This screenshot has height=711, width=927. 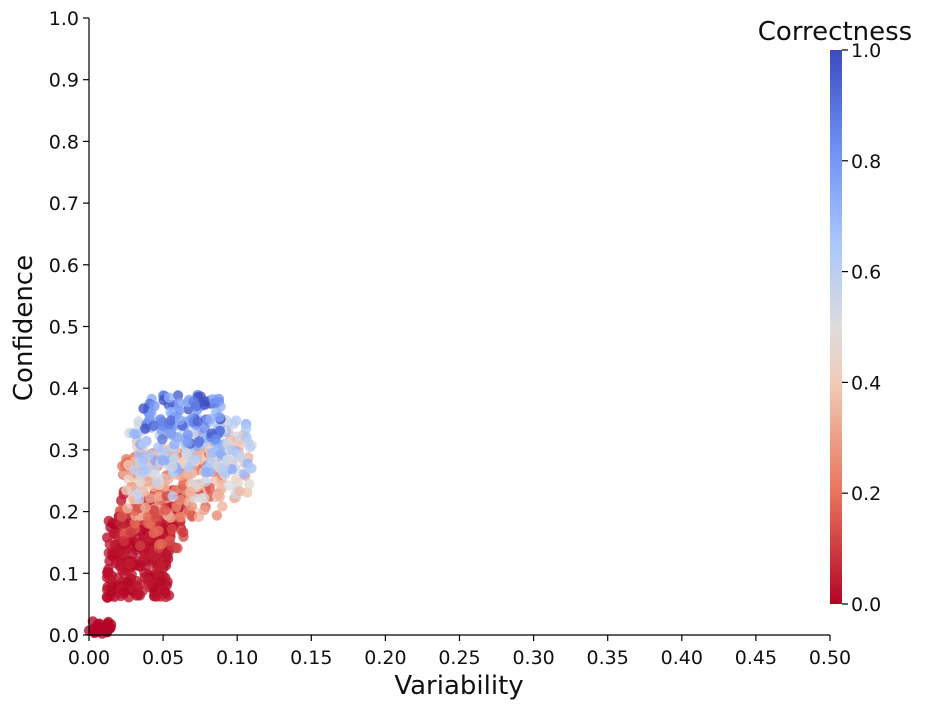 What do you see at coordinates (861, 328) in the screenshot?
I see `colorbar-ticks: 0.0 0.2 0.4 0.6 0.8 1.0` at bounding box center [861, 328].